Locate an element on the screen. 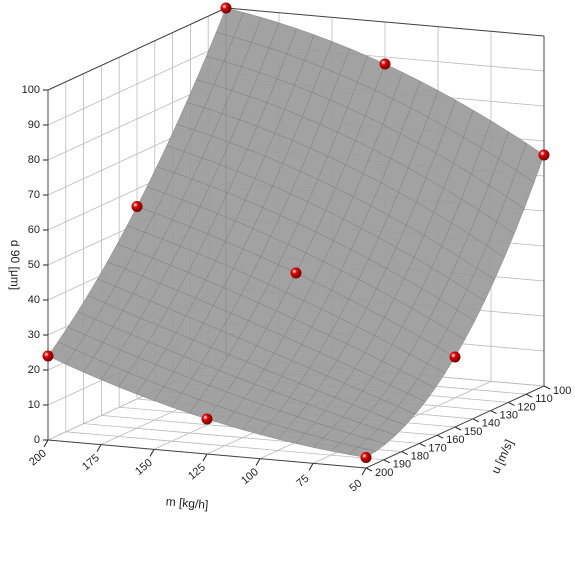 This screenshot has width=575, height=580. y-tick-label: 180 is located at coordinates (420, 457).